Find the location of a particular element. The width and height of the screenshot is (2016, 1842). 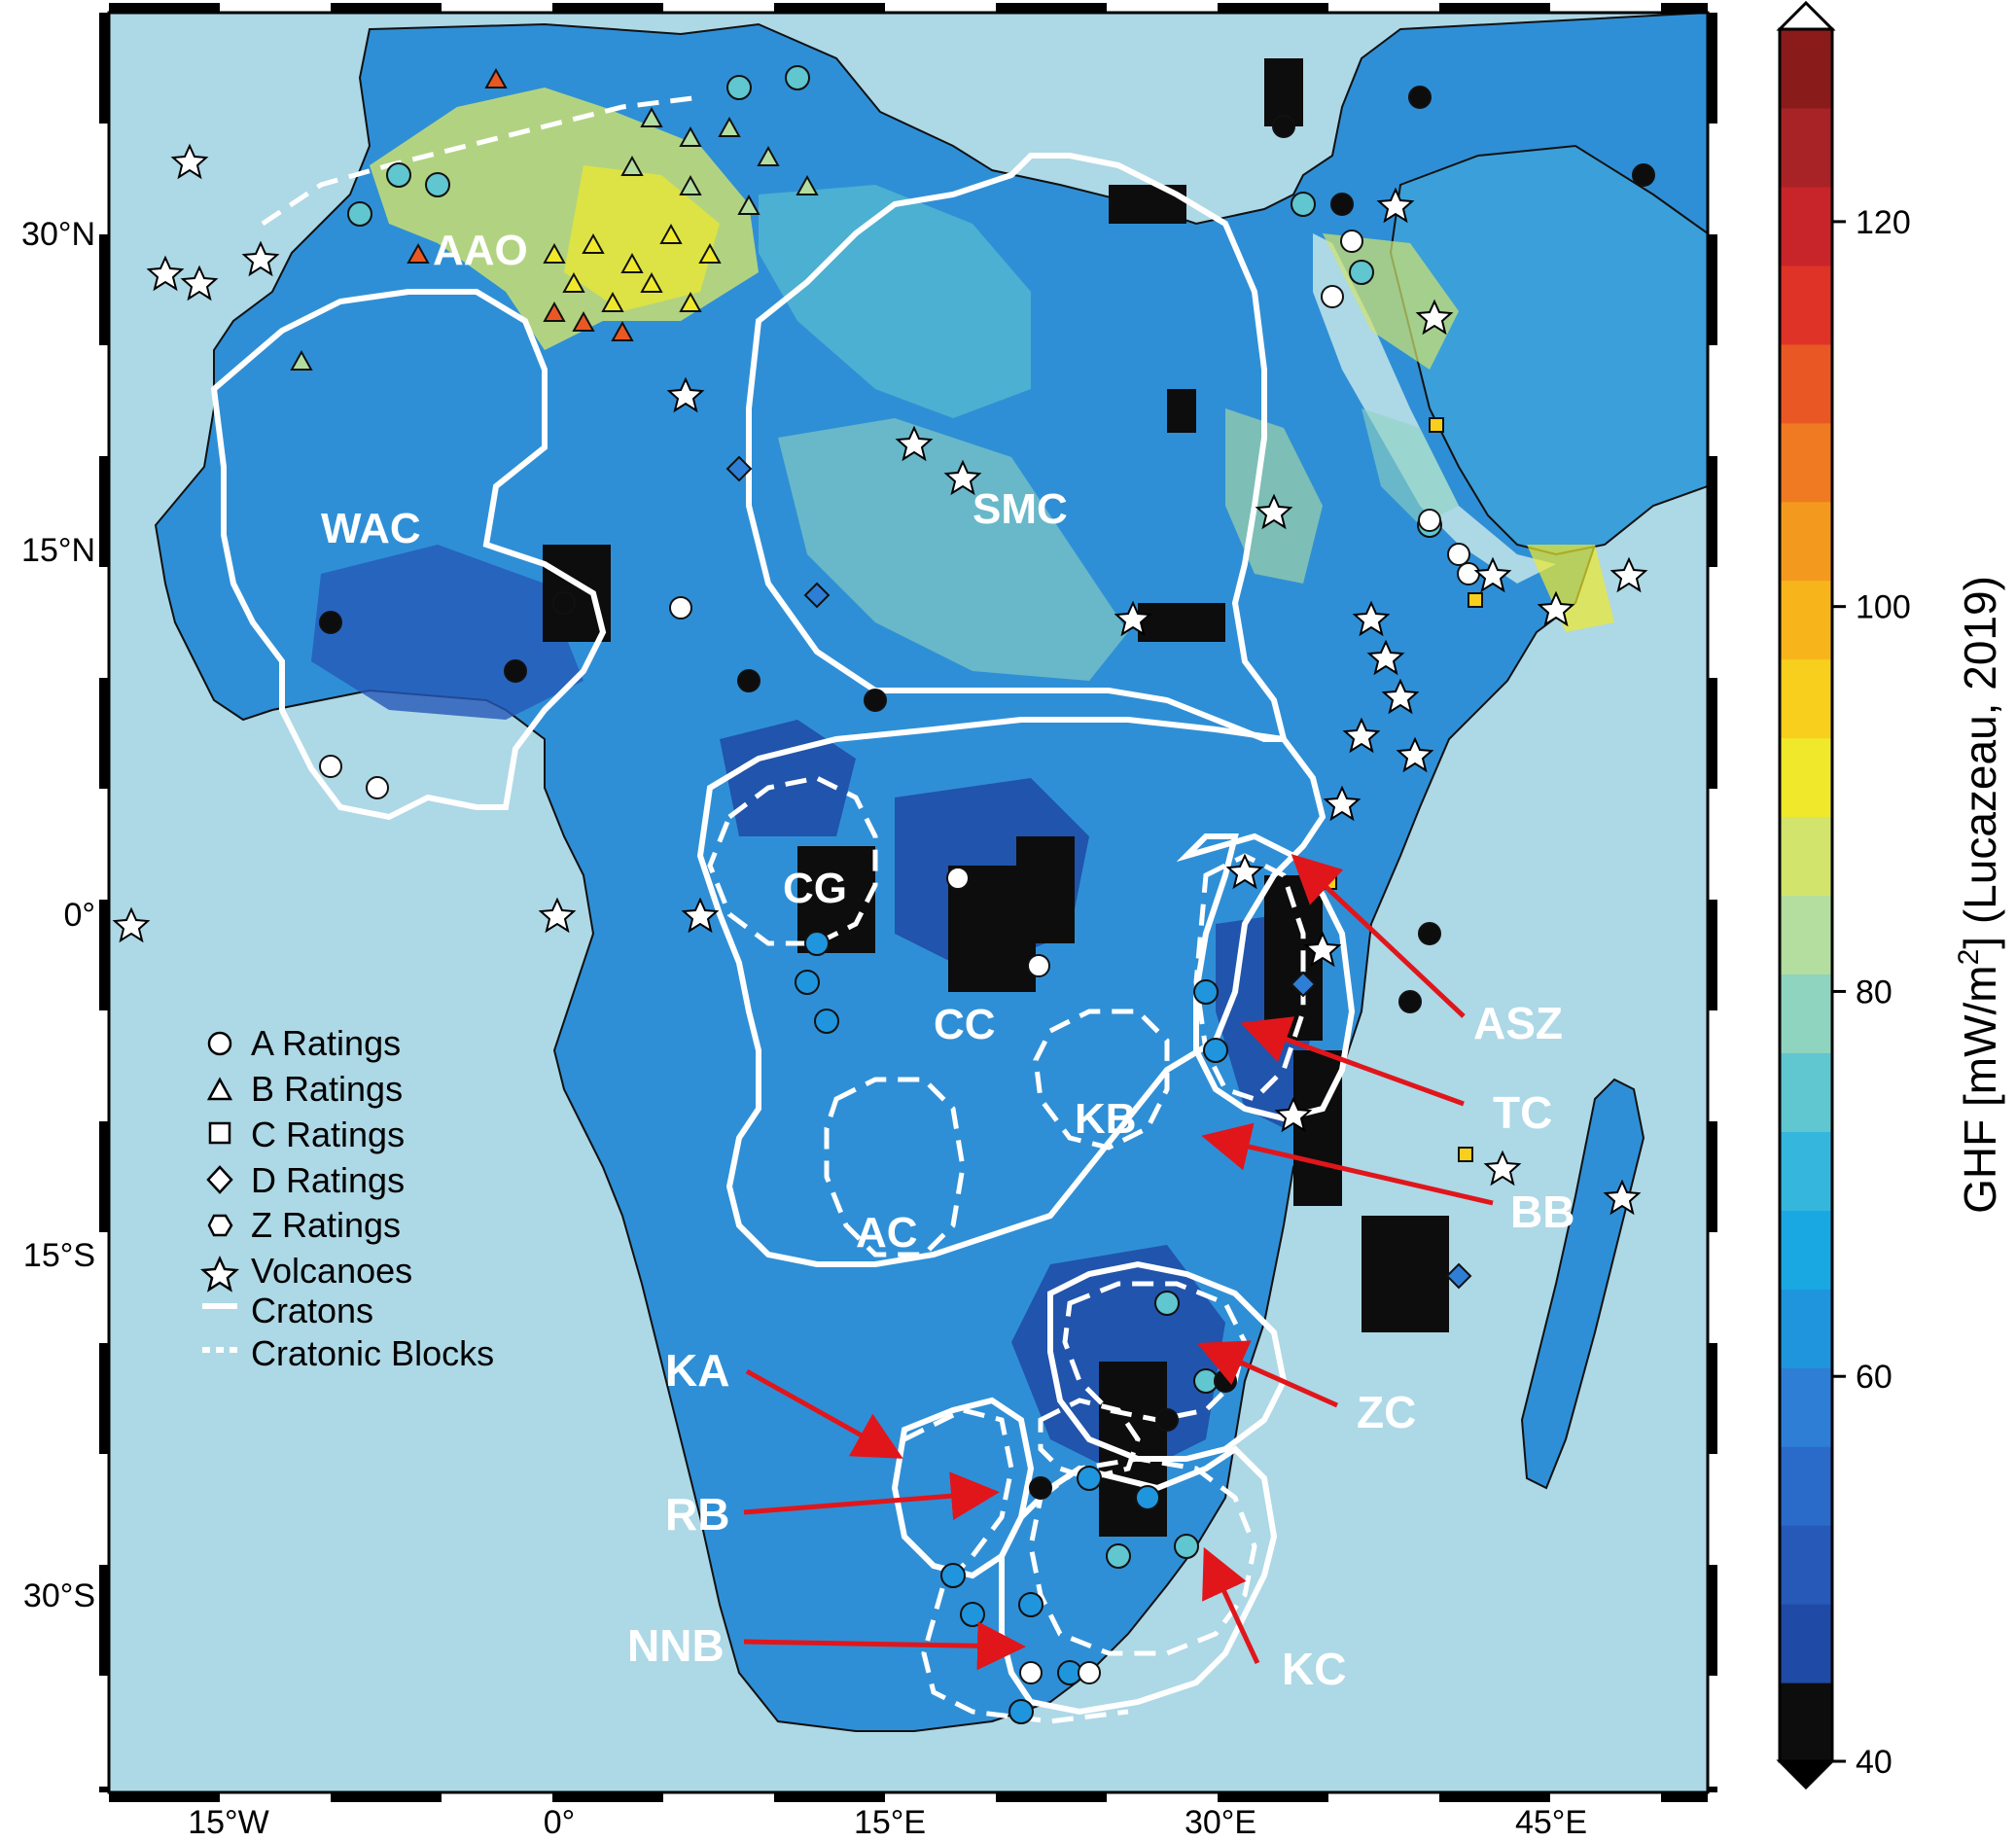

region-label-wac: WAC is located at coordinates (371, 528).